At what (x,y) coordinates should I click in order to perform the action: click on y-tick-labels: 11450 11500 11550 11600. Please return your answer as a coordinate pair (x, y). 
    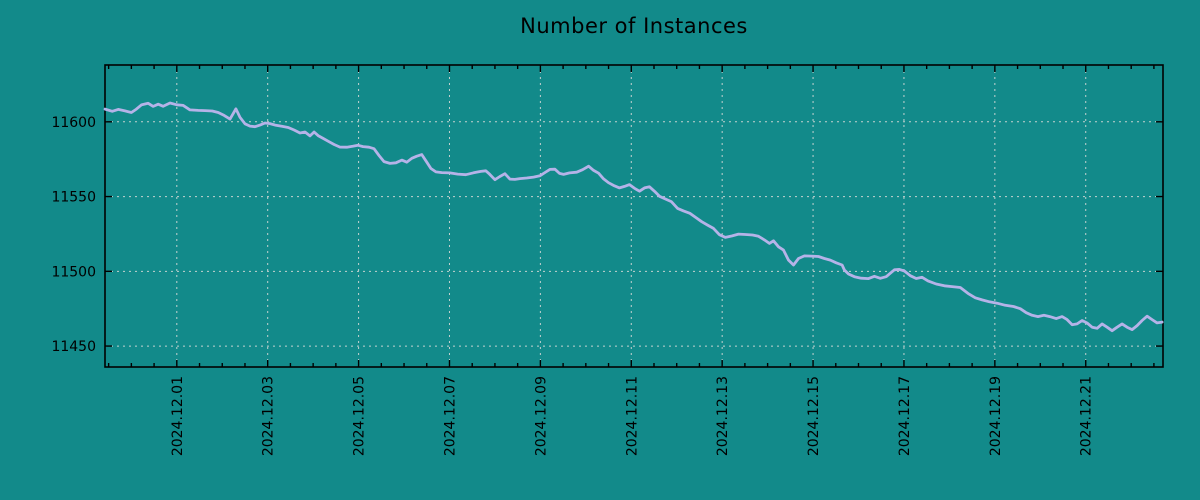
    Looking at the image, I should click on (73, 235).